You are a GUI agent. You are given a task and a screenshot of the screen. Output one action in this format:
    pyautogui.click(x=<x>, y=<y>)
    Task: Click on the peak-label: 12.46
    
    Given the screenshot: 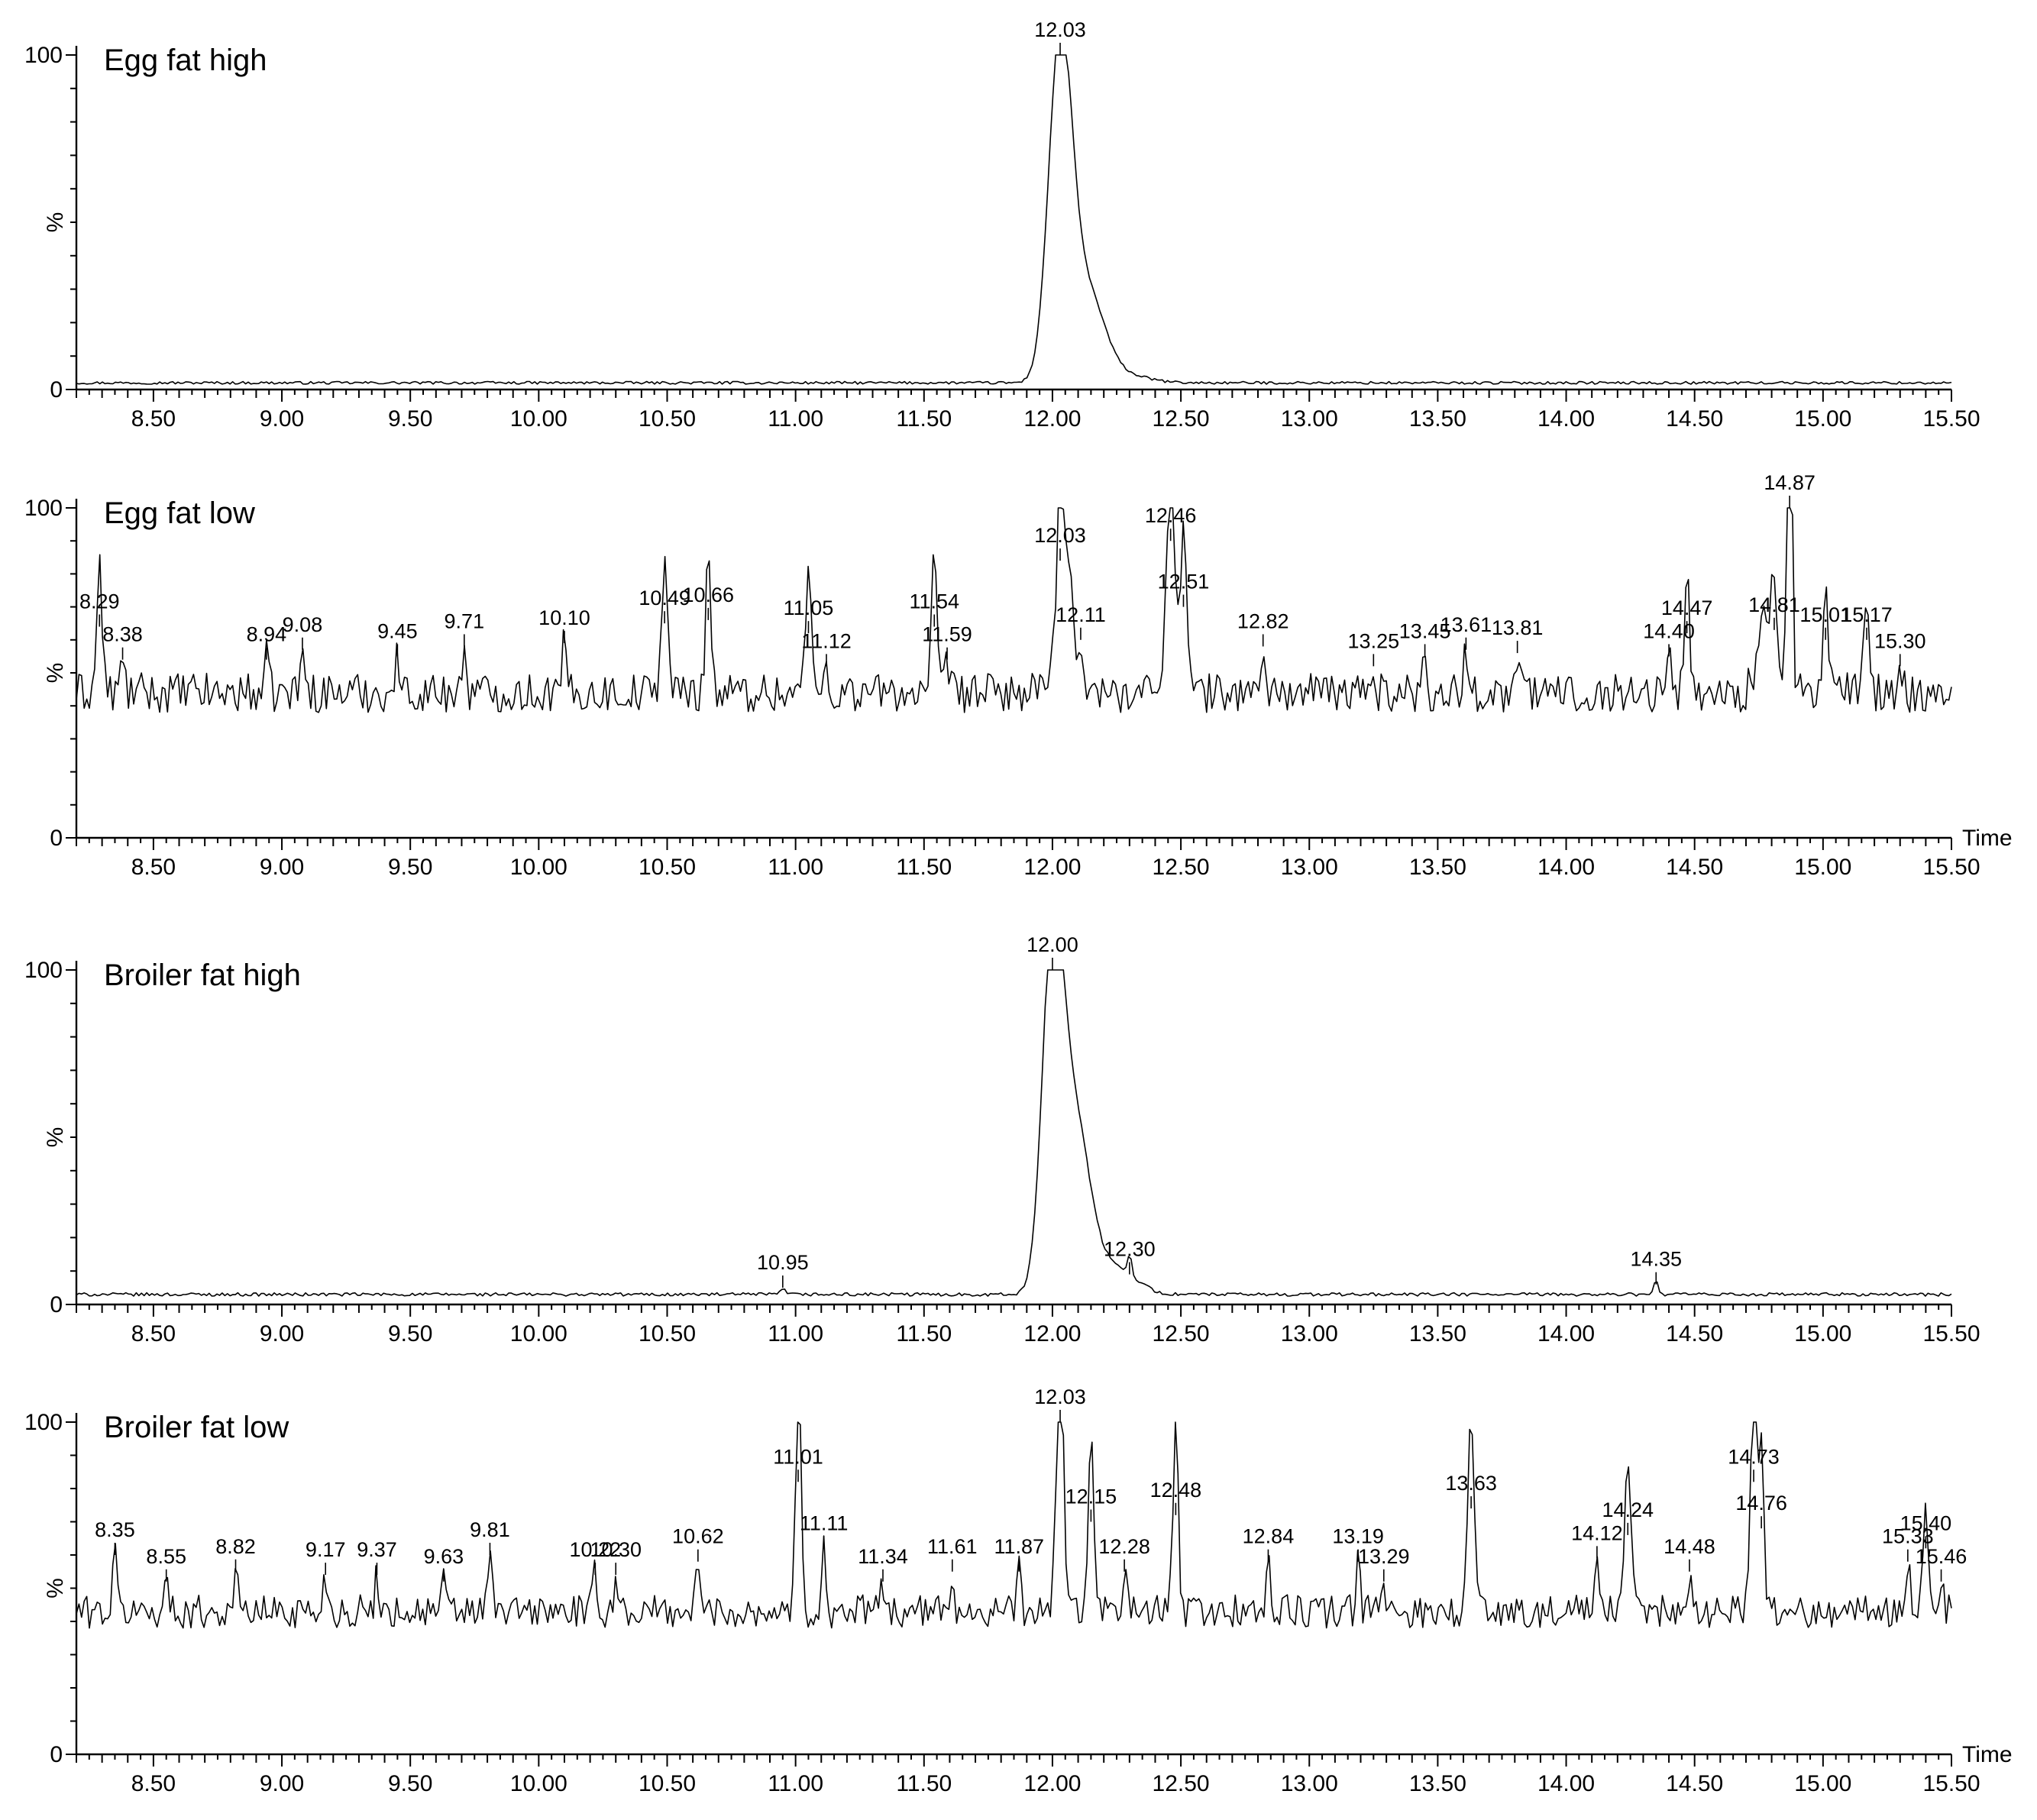 What is the action you would take?
    pyautogui.click(x=1171, y=515)
    